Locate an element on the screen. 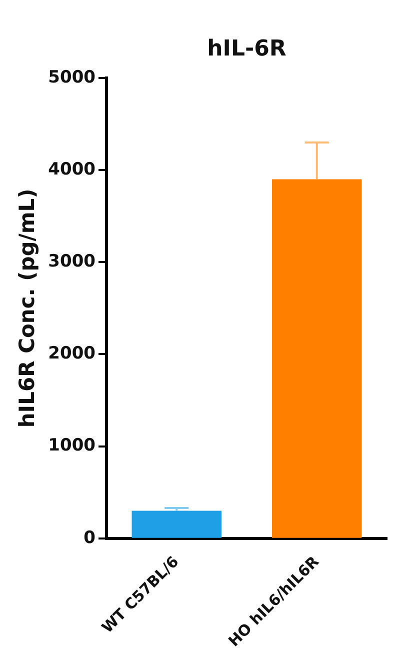  y-axis-title: hIL6R Conc. (pg/mL) is located at coordinates (27, 308).